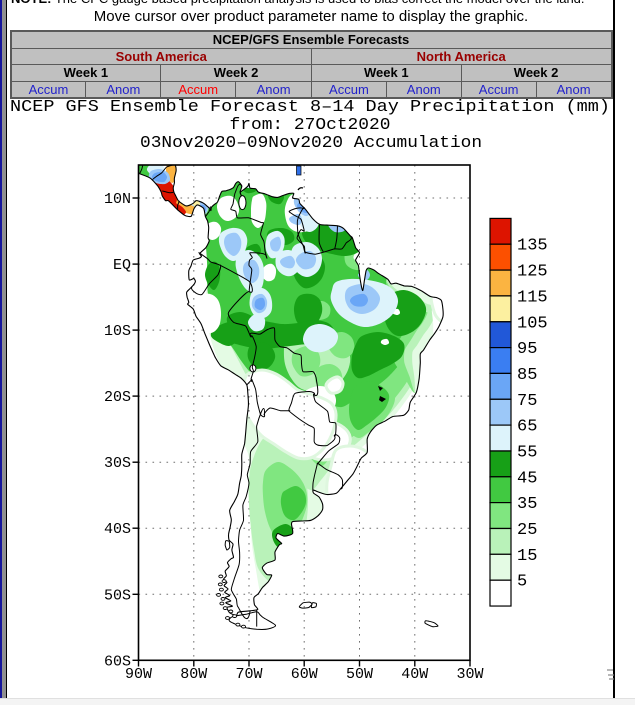 The width and height of the screenshot is (635, 705). Describe the element at coordinates (311, 143) in the screenshot. I see `svg-text:03Nov2020–09Nov2020 Accumulati: 03Nov2020–09Nov2020 Accumulation` at that location.